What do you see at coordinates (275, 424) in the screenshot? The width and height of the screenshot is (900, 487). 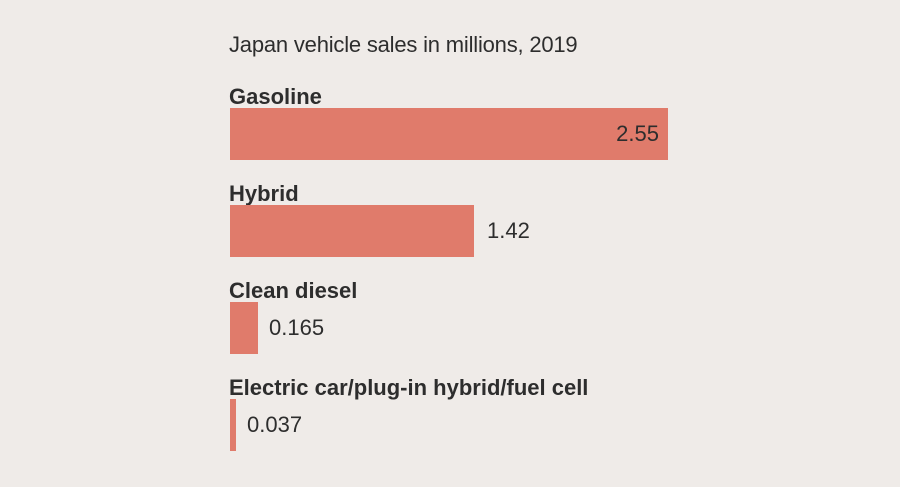 I see `value-label-electric-car-plug-in-hybrid-fuel-cell: 0.037` at bounding box center [275, 424].